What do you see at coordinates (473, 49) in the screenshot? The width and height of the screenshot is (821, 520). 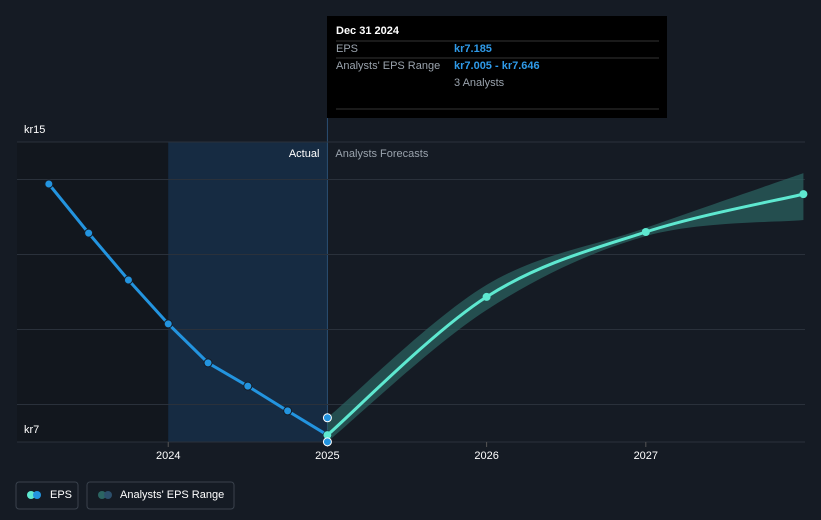 I see `tooltip-value: kr7.185` at bounding box center [473, 49].